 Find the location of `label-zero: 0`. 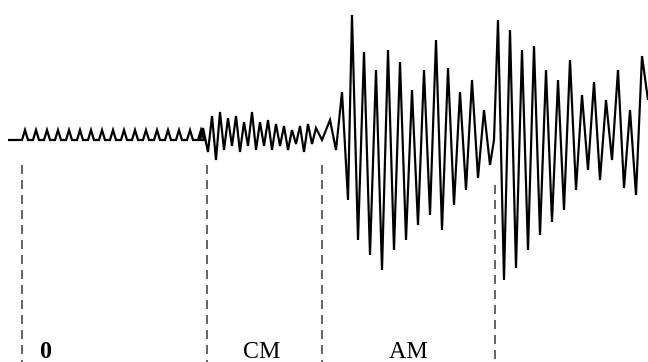

label-zero: 0 is located at coordinates (46, 350).